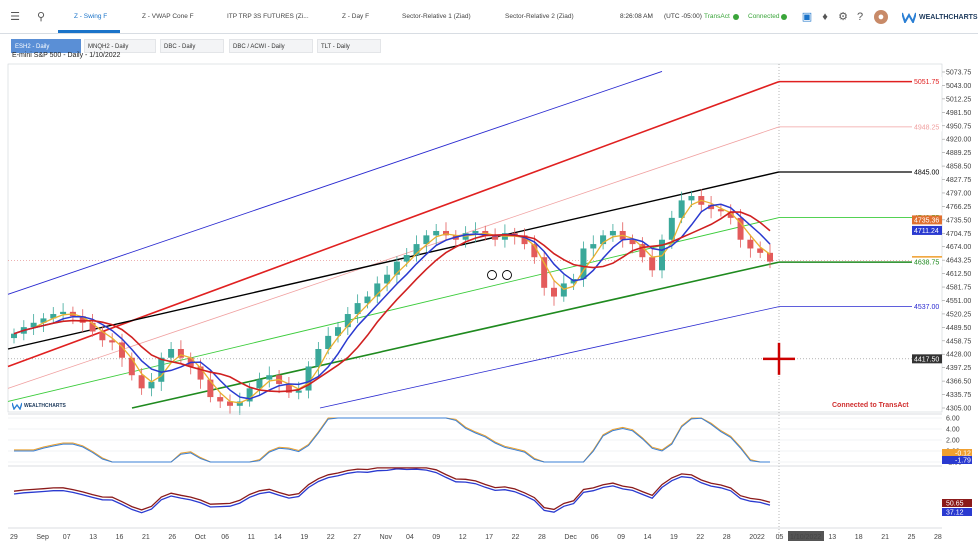 The height and width of the screenshot is (554, 978). What do you see at coordinates (958, 409) in the screenshot?
I see `y-tick-label: 4305.00` at bounding box center [958, 409].